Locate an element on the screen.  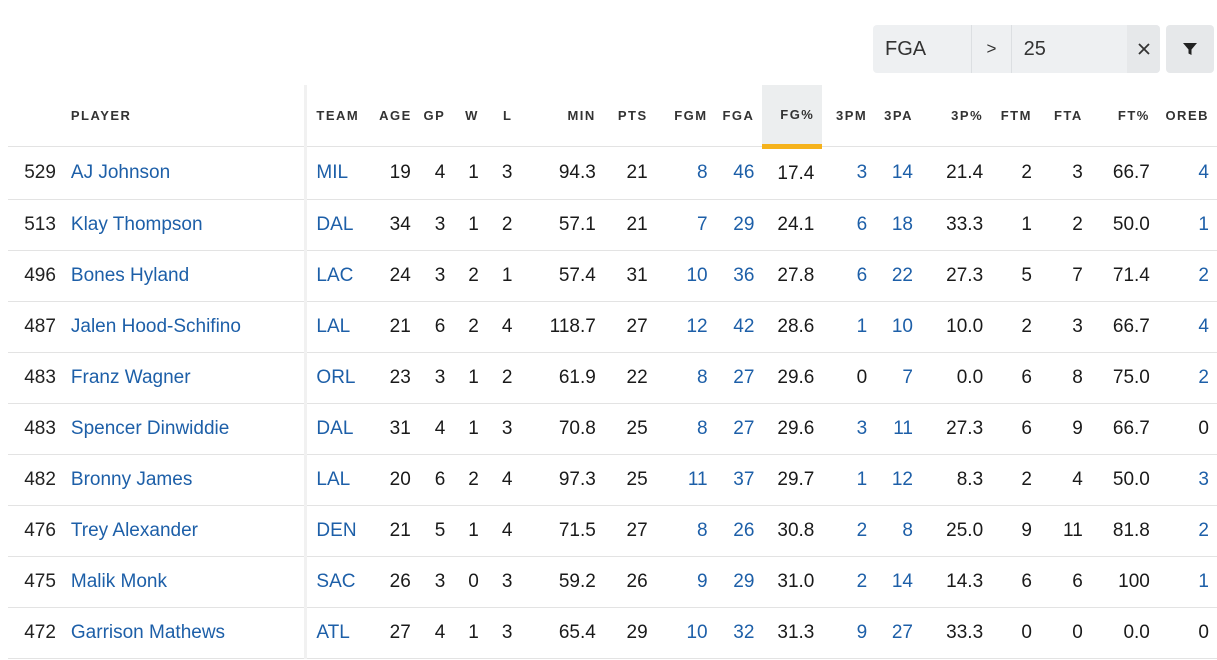
column-header-fgm: FGM is located at coordinates (685, 116).